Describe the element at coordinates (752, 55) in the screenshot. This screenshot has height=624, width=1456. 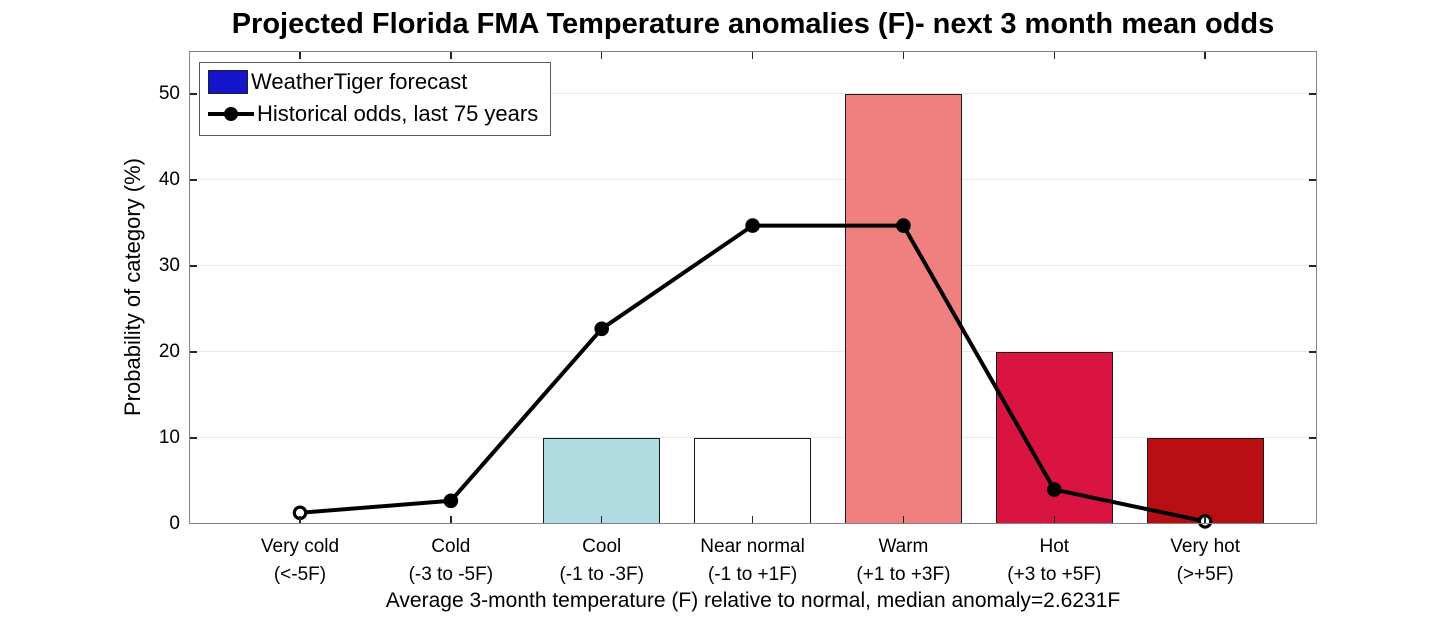
I see `x-tick-top-near-normal` at that location.